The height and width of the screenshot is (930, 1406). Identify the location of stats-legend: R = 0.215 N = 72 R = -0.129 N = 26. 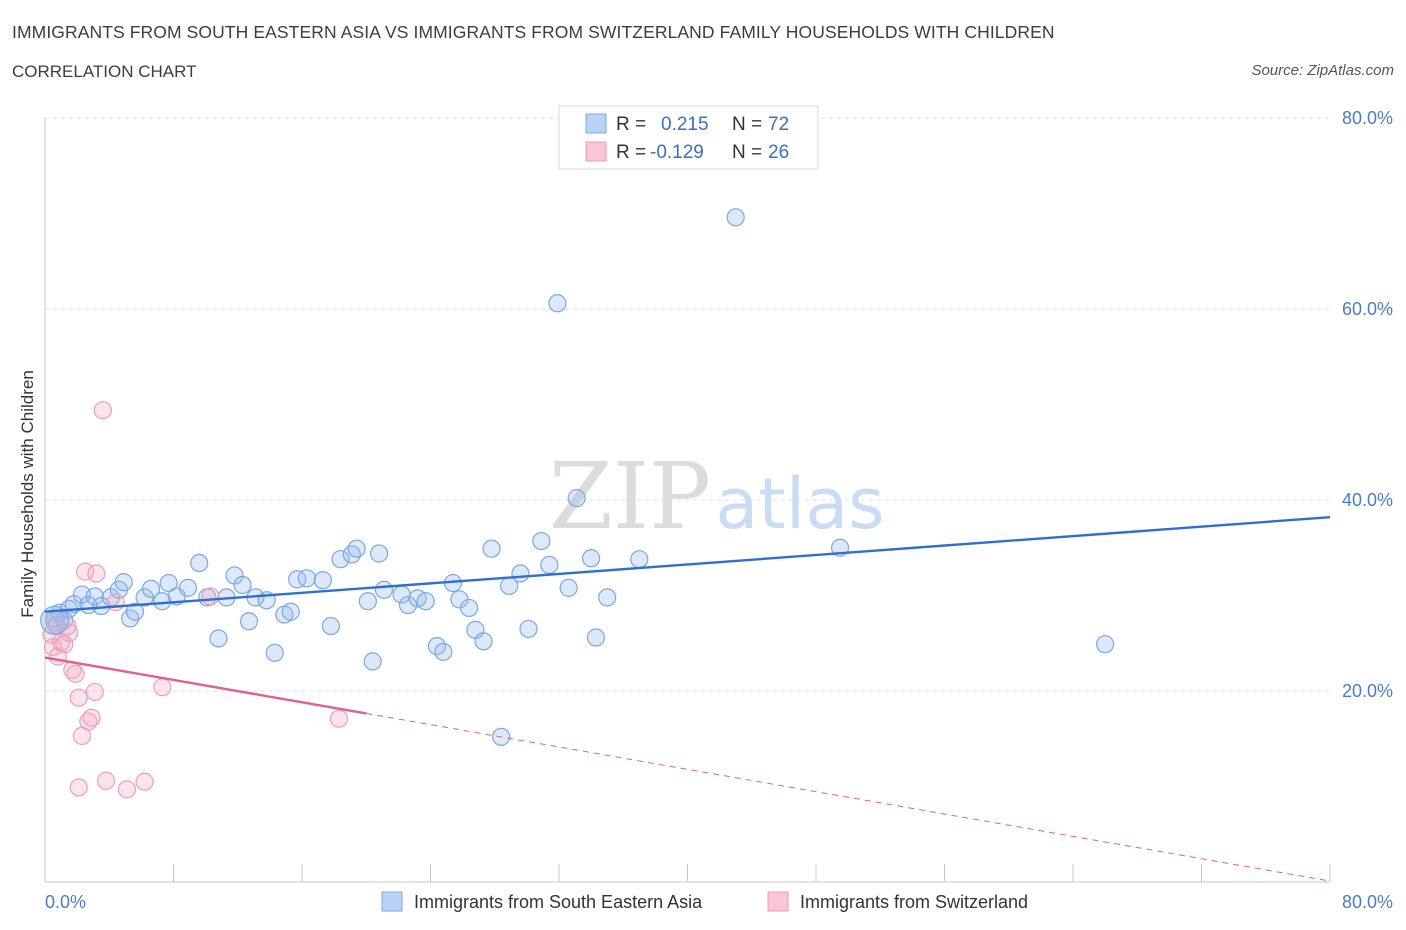
(688, 137).